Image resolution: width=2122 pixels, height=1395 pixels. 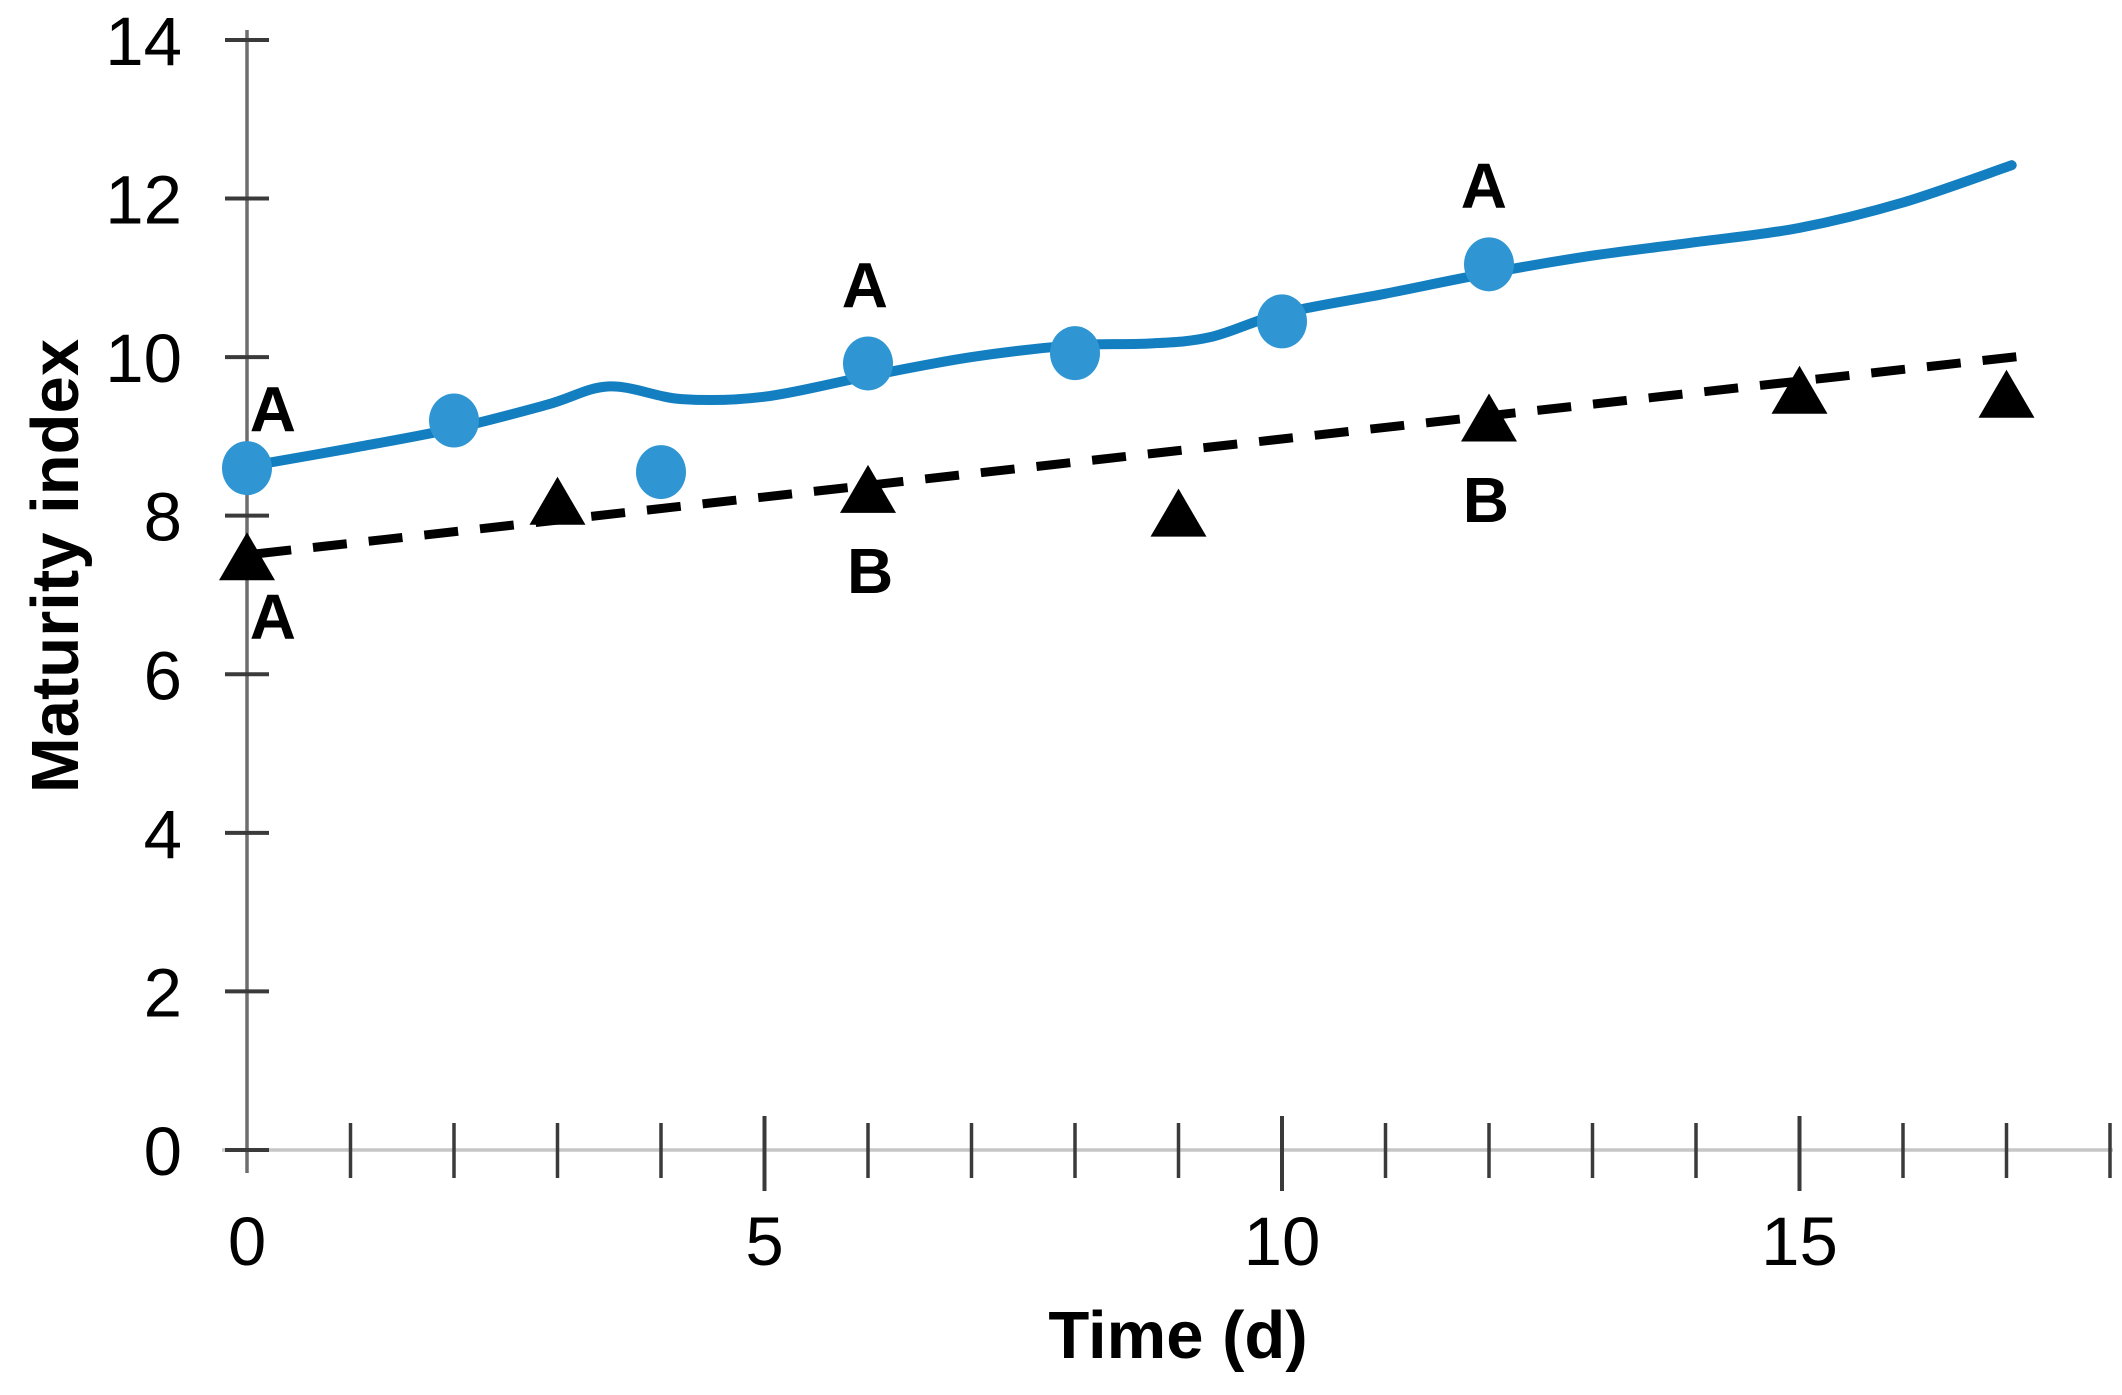 I want to click on y-tick-label: 4, so click(x=163, y=834).